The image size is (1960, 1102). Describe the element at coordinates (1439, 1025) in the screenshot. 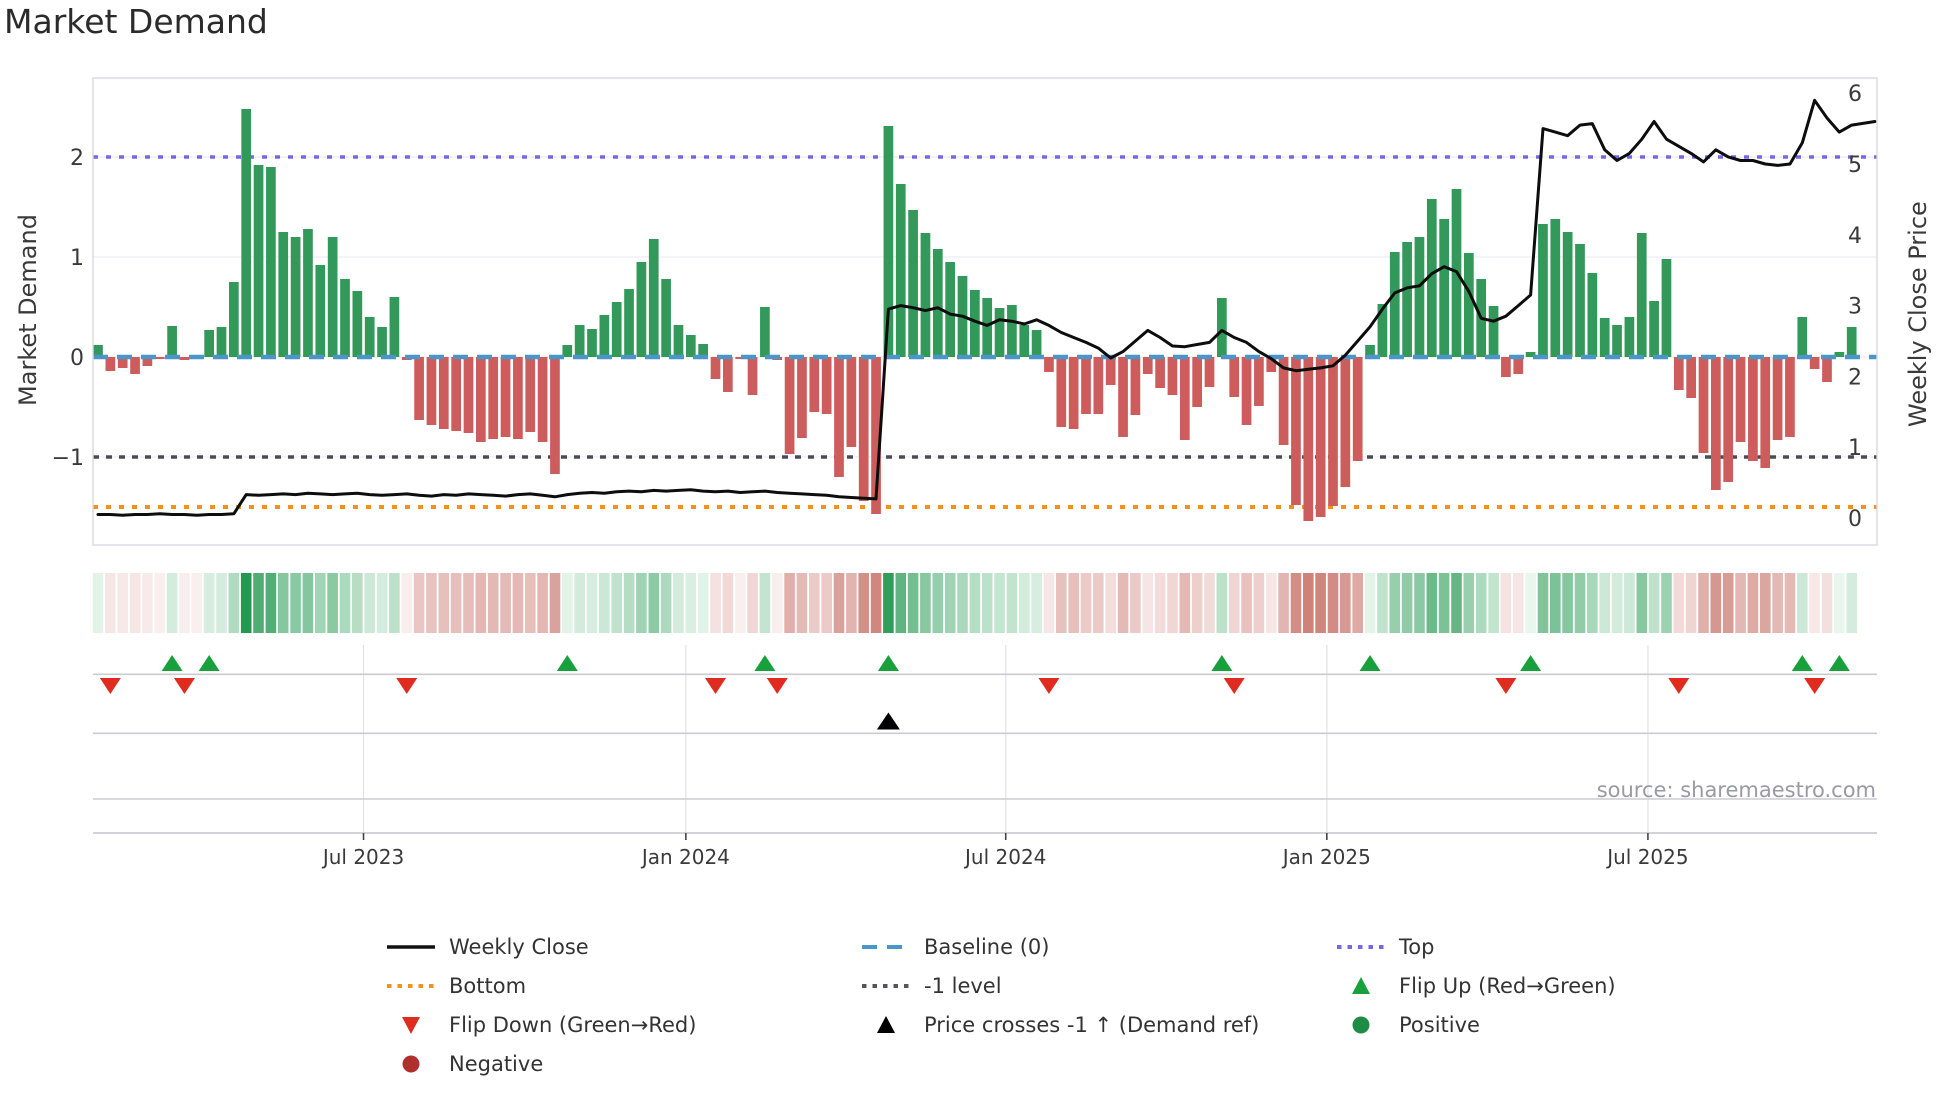

I see `legend-label: Positive` at that location.